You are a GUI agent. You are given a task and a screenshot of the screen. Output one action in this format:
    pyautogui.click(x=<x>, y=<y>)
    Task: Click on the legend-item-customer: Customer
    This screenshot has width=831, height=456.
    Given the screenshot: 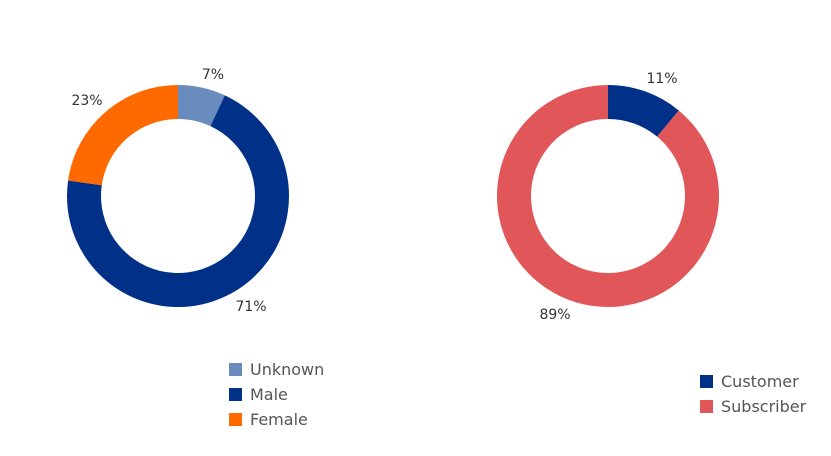 What is the action you would take?
    pyautogui.click(x=753, y=381)
    